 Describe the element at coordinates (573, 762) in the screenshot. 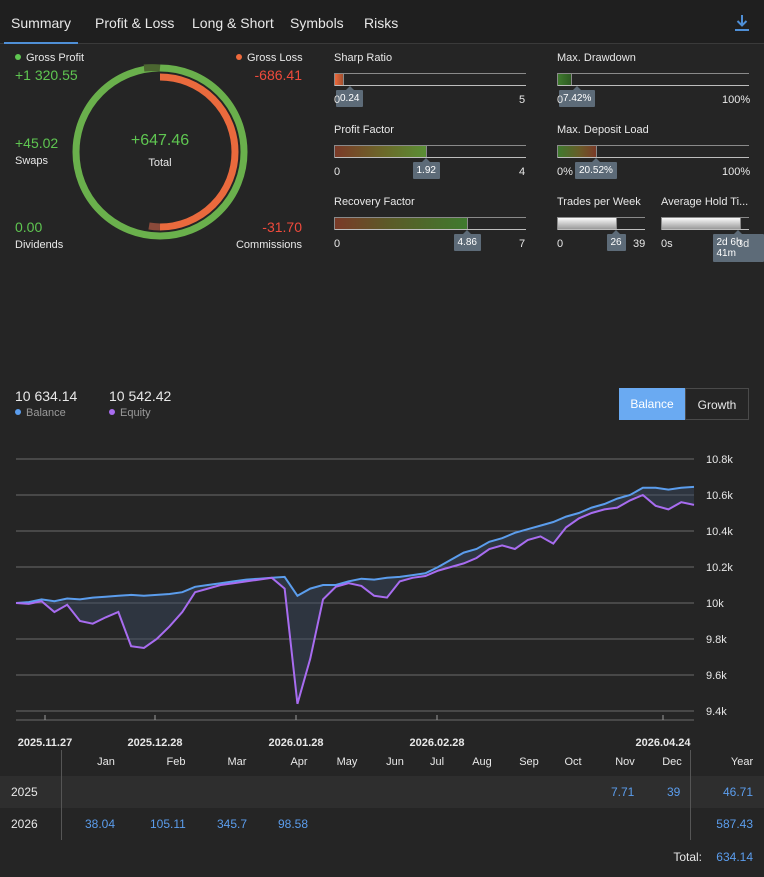

I see `month-header-oct: Oct` at that location.